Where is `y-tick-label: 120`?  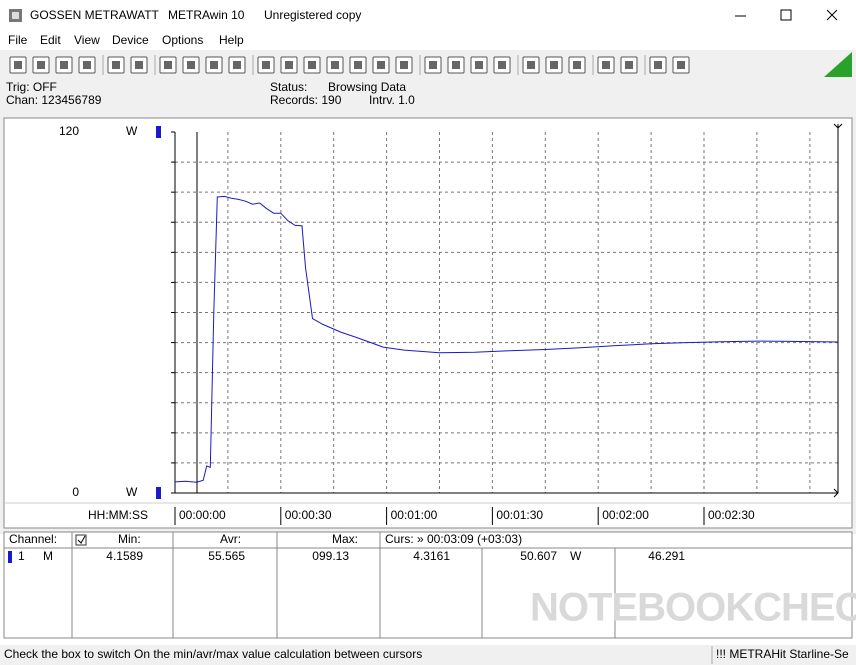 y-tick-label: 120 is located at coordinates (69, 131).